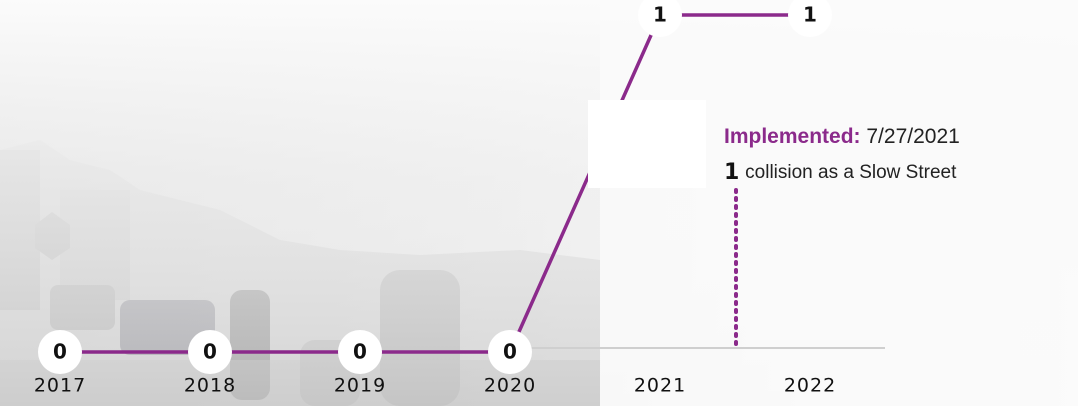 The image size is (1078, 406). Describe the element at coordinates (912, 136) in the screenshot. I see `annotation-date: 7/27/2021` at that location.